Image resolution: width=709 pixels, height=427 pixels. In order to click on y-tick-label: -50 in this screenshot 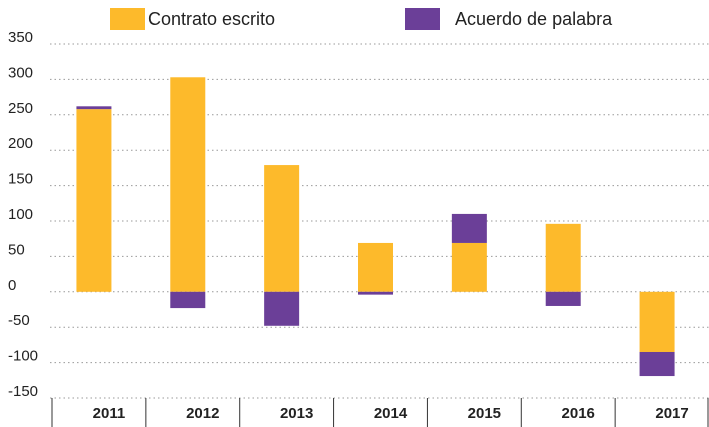, I will do `click(19, 320)`.